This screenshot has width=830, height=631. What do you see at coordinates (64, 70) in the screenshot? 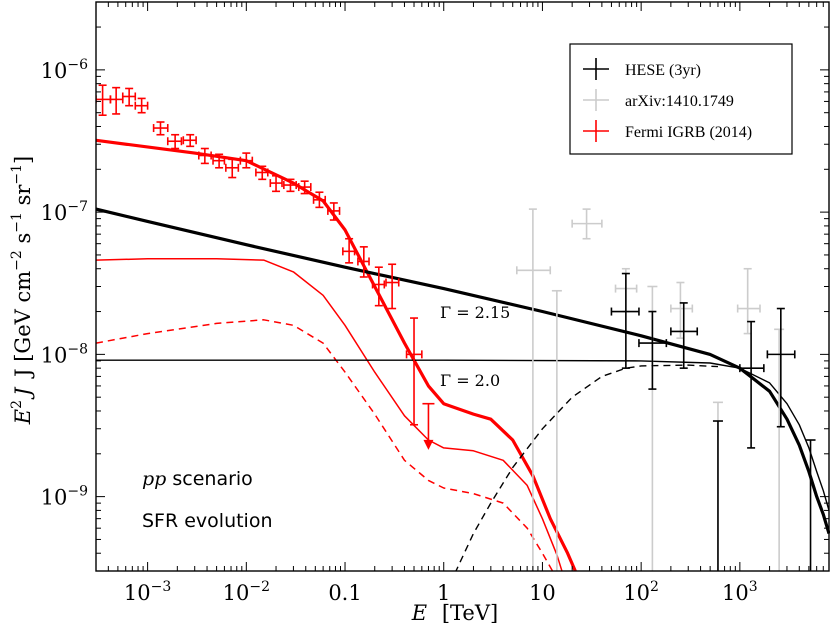
I see `y-tick-label: 10⁻⁶` at bounding box center [64, 70].